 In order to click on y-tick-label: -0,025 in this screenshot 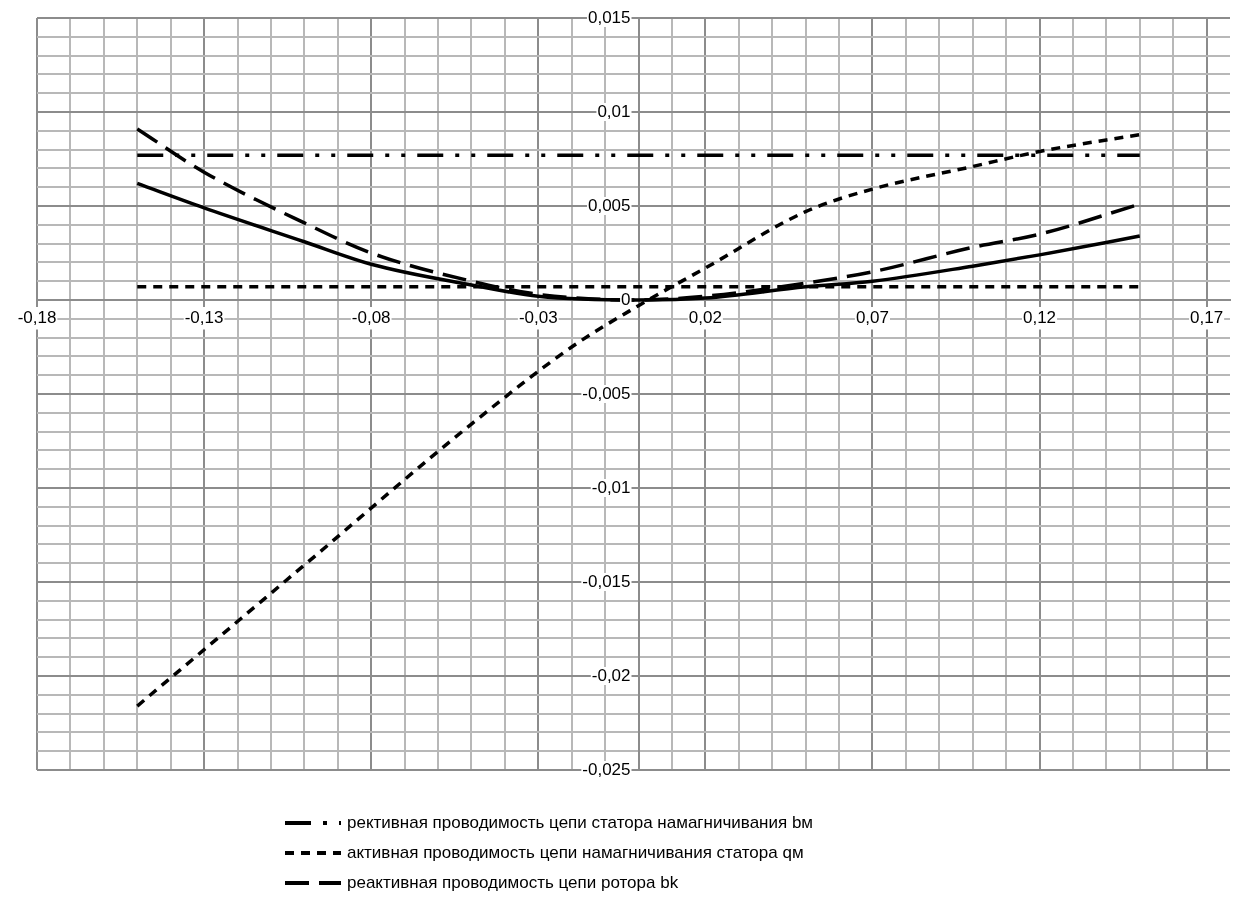, I will do `click(606, 769)`.